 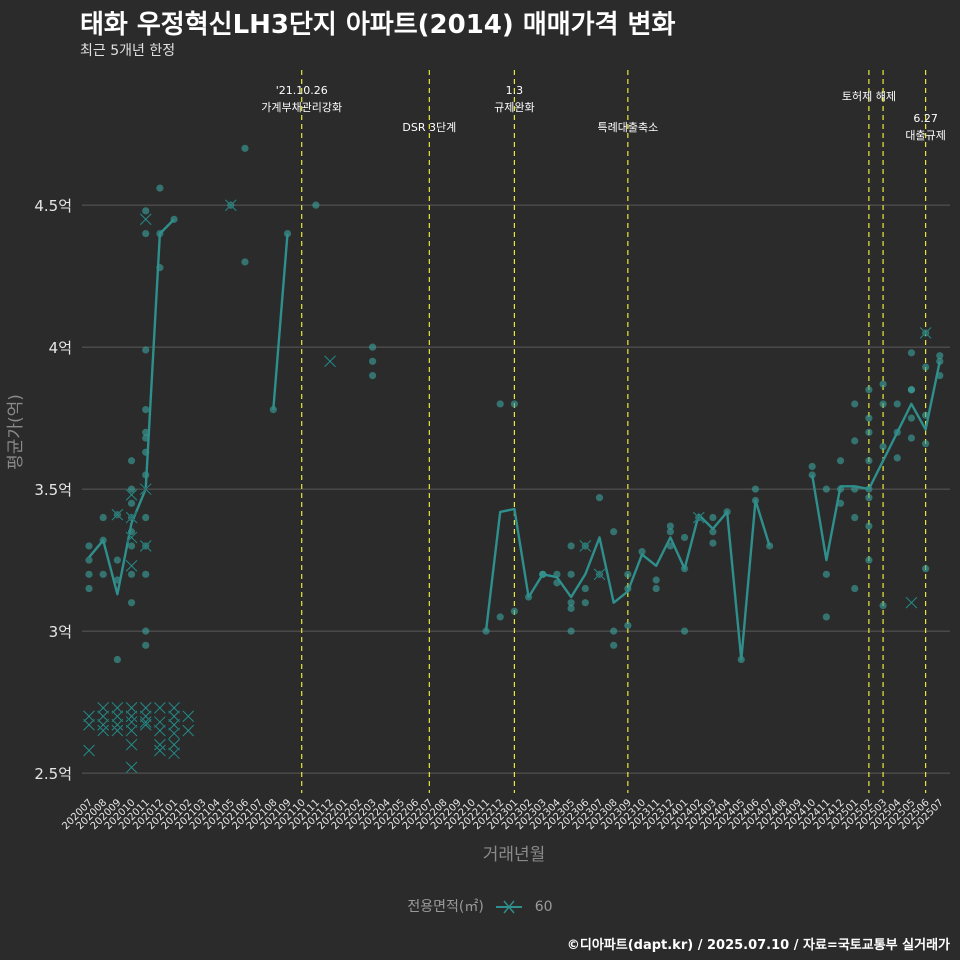 What do you see at coordinates (627, 127) in the screenshot?
I see `event-label: 특례대출축소` at bounding box center [627, 127].